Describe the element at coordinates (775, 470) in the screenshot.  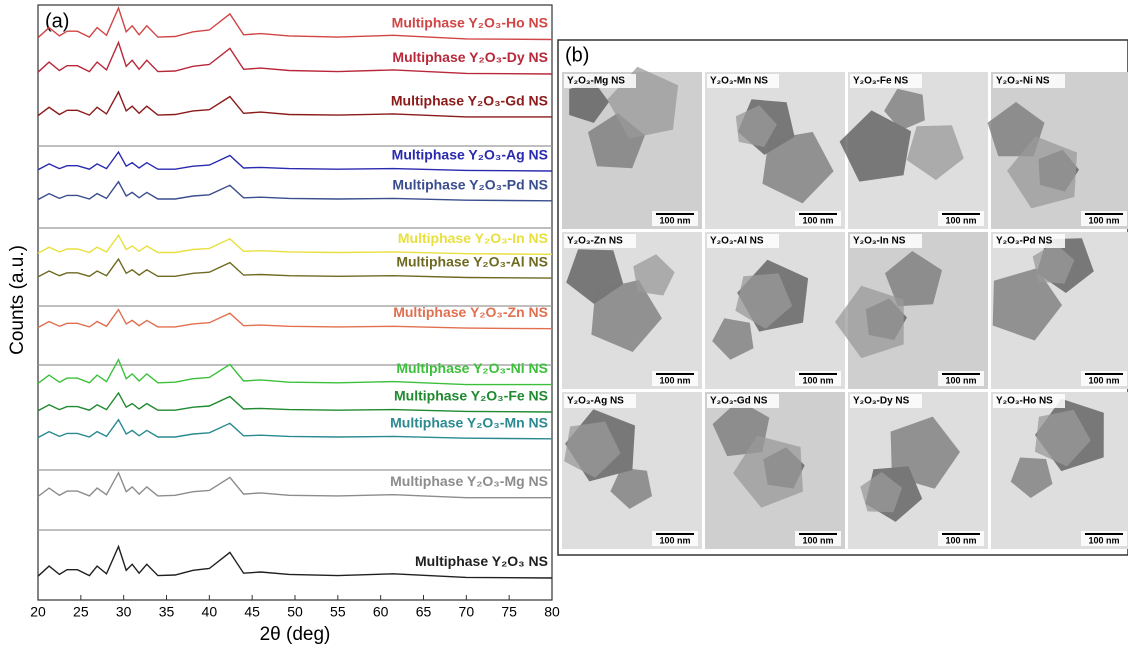
I see `tem-image: Y₂O₃-Gd NS 100 nm` at that location.